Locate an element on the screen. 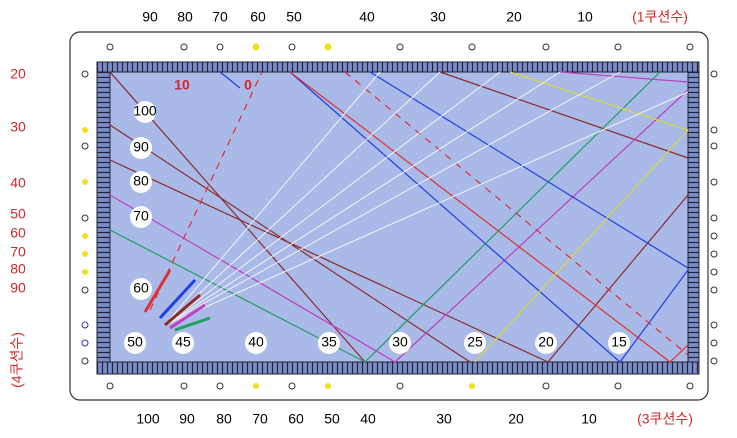  top-label: (1쿠션수) is located at coordinates (660, 17).